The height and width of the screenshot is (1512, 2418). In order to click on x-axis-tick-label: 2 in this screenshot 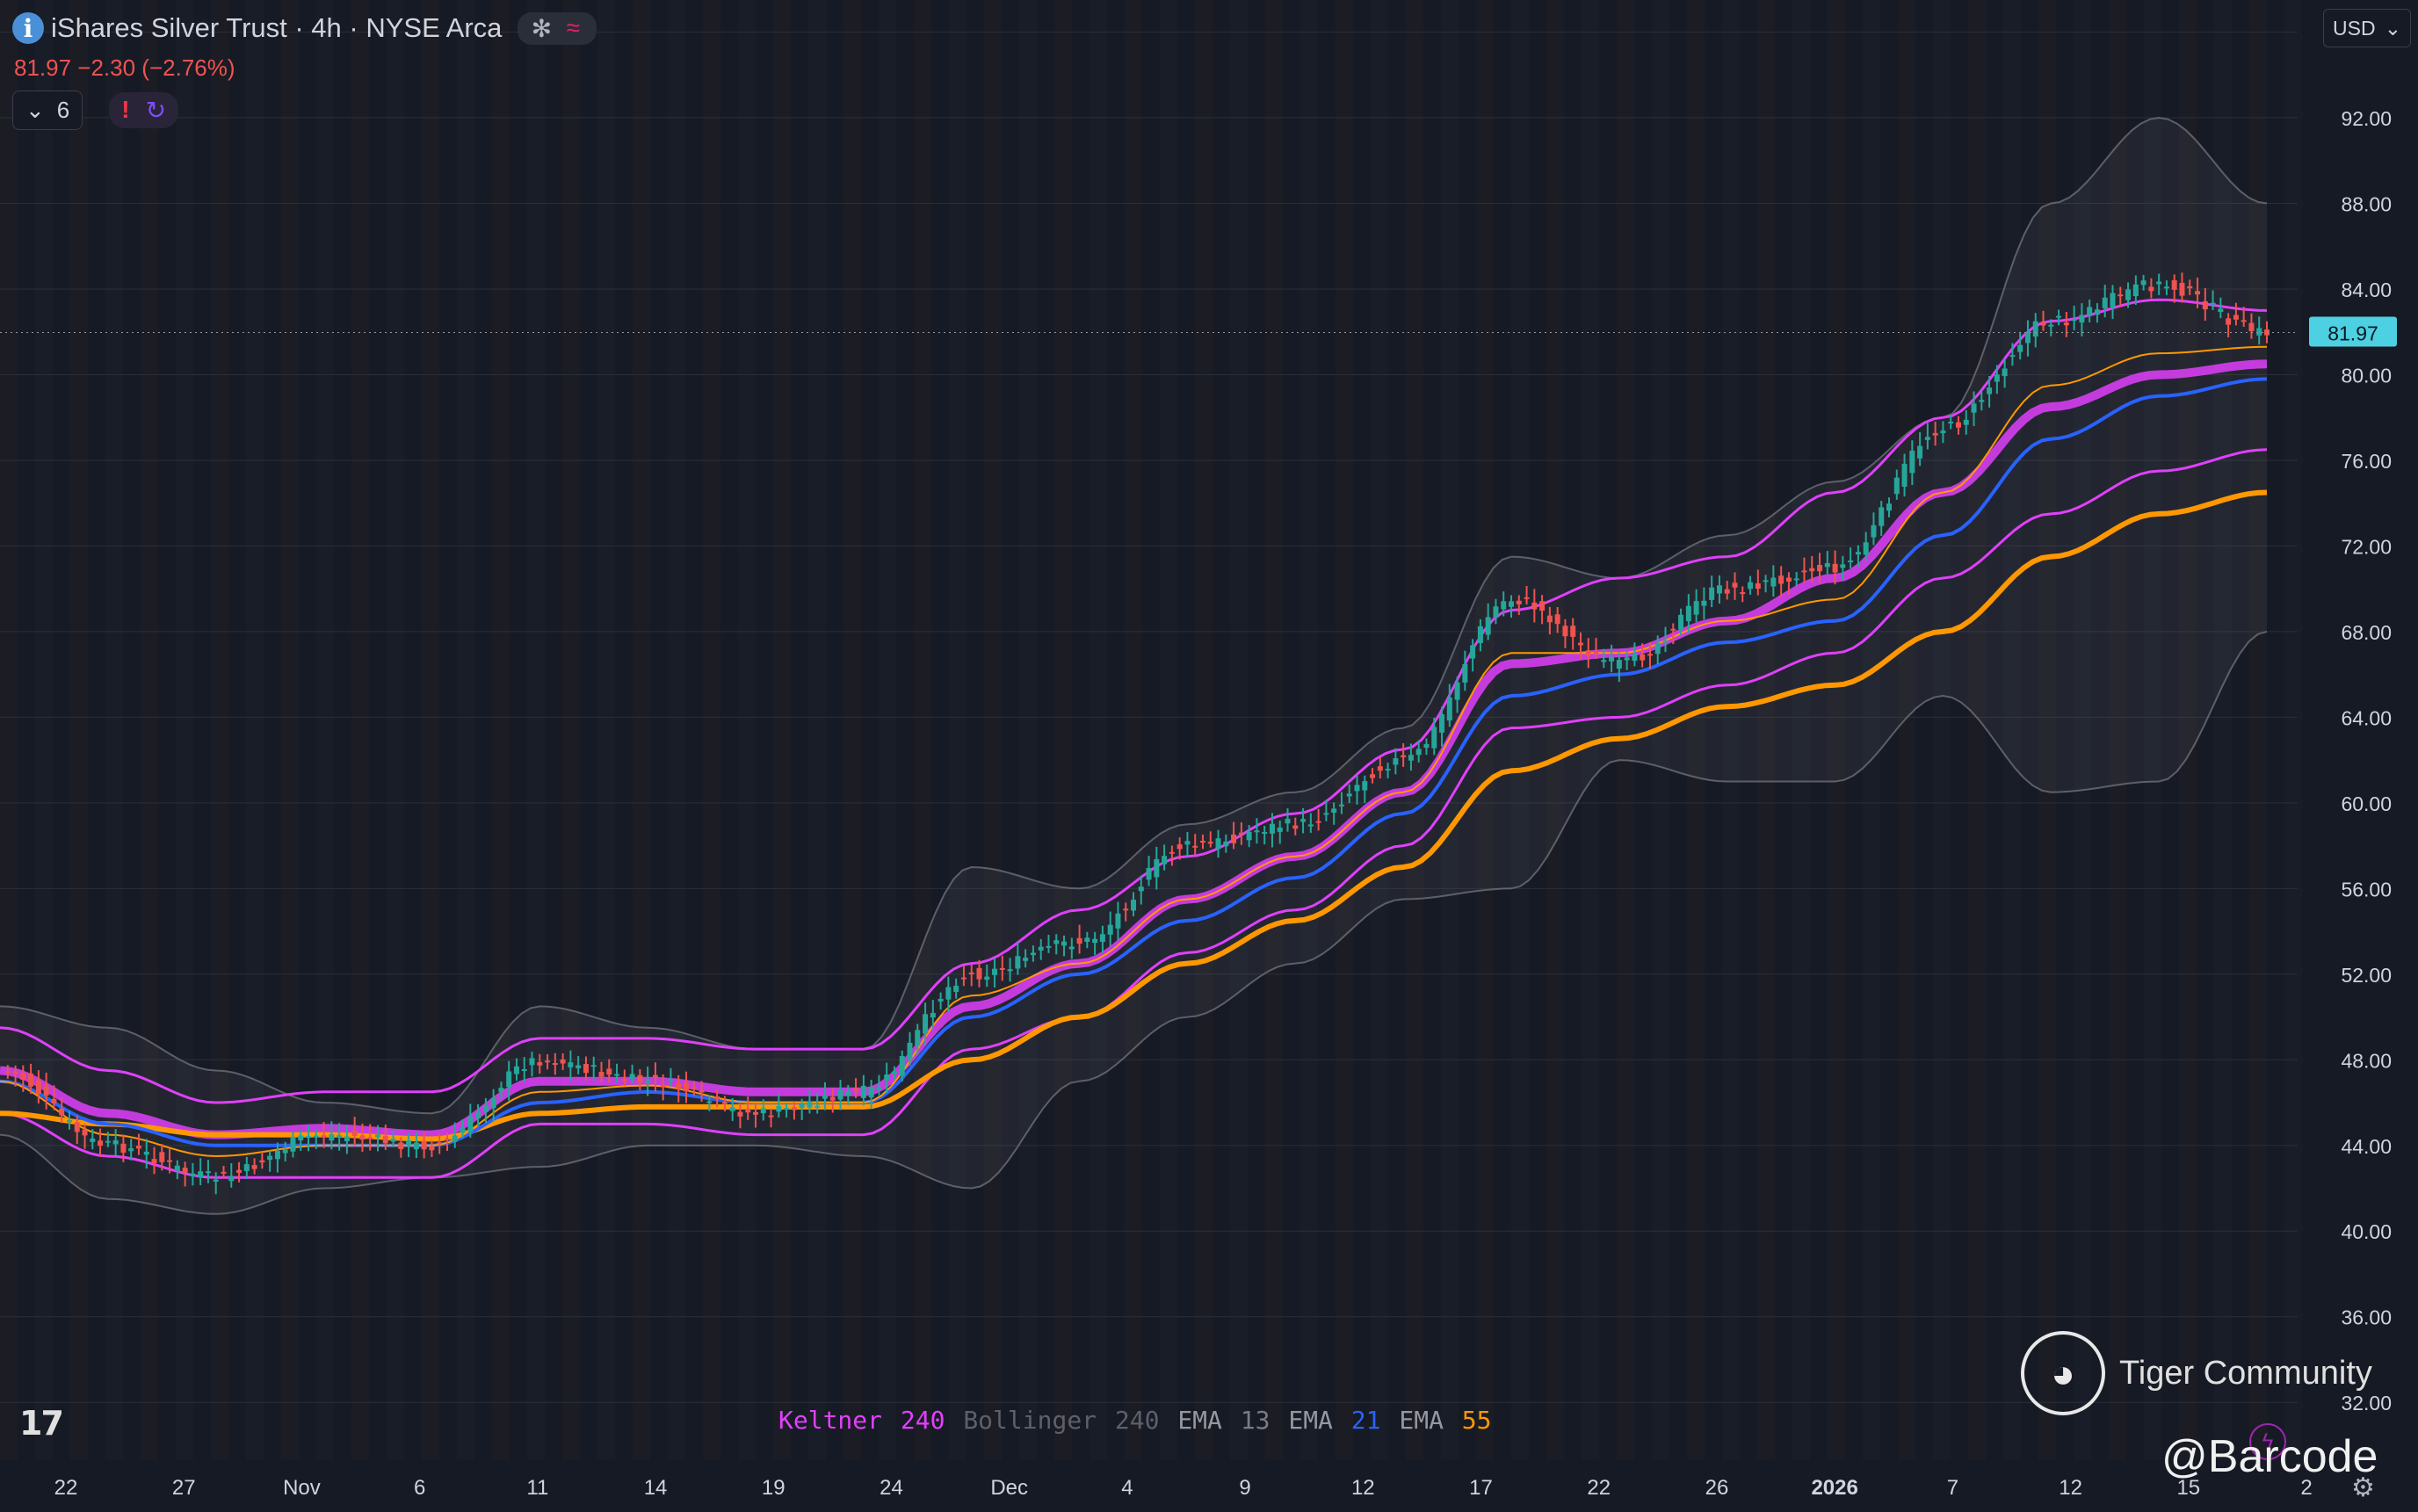, I will do `click(2306, 1488)`.